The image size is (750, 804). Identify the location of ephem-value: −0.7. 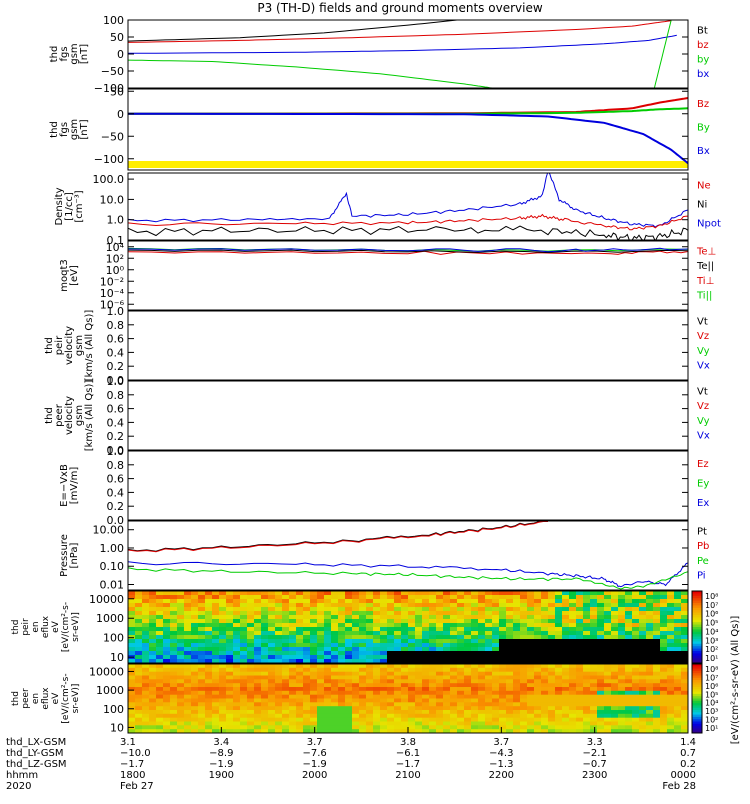
(595, 764).